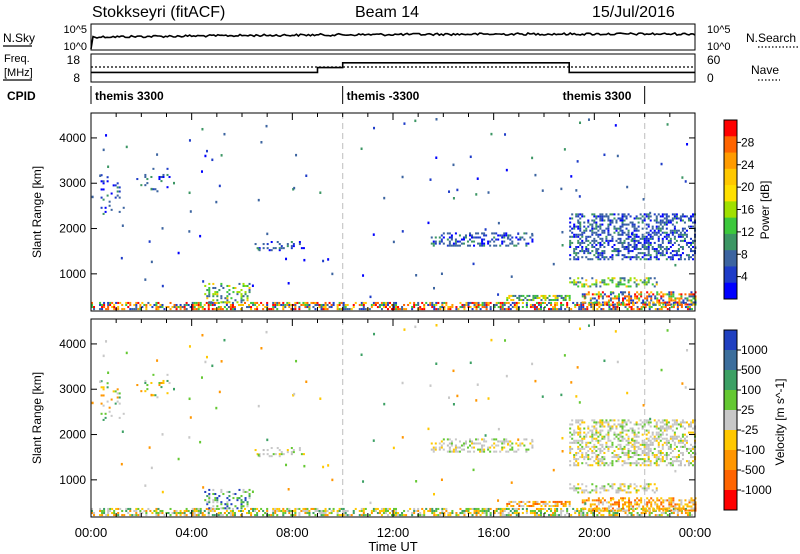 The height and width of the screenshot is (554, 800). I want to click on velocity-colorbar-cell, so click(730, 460).